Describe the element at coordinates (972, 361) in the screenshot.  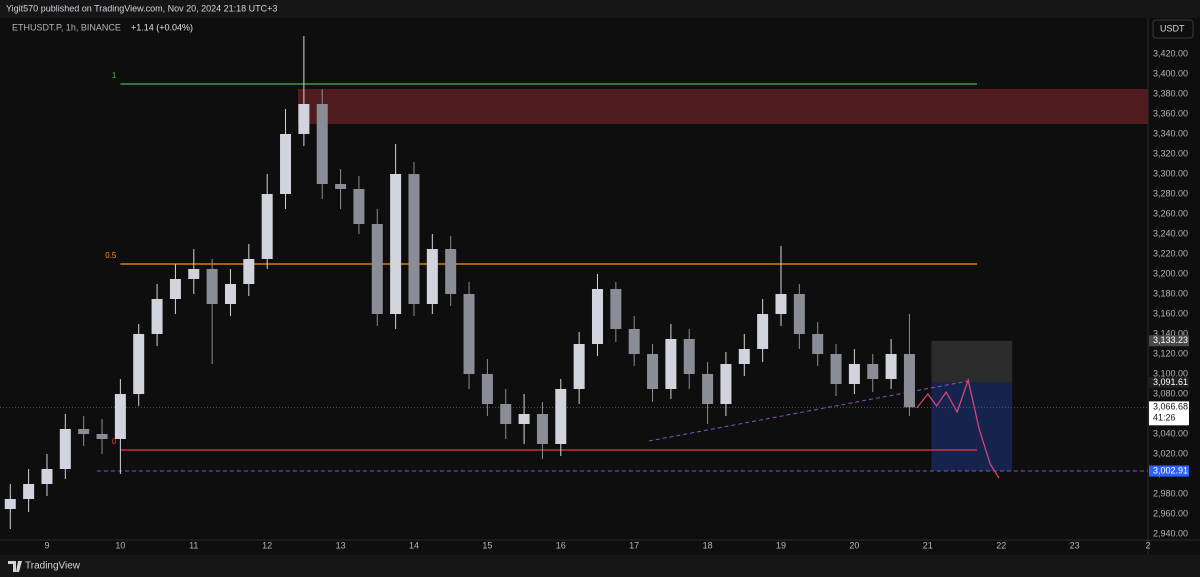
I see `stop-zone` at that location.